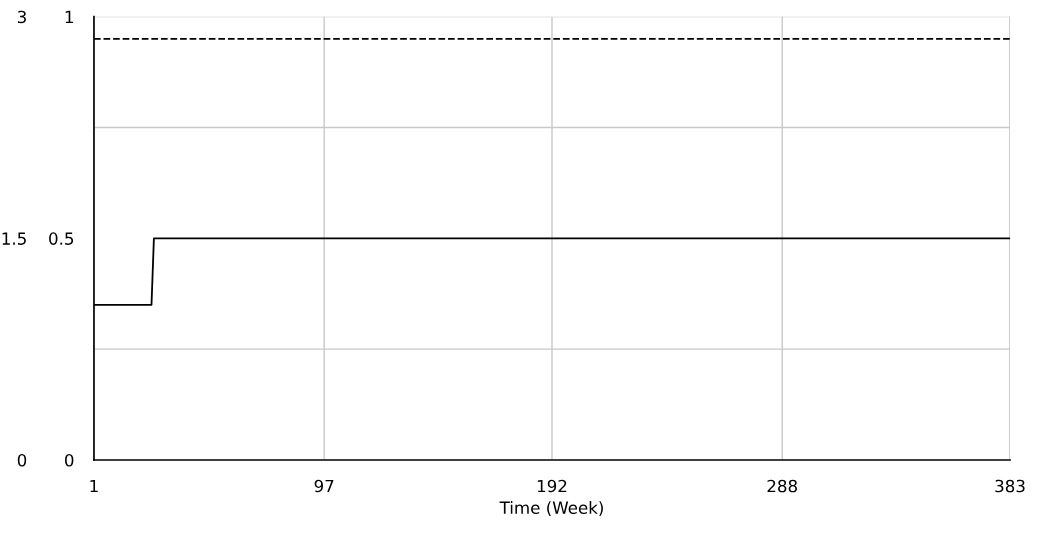 The width and height of the screenshot is (1037, 556). I want to click on y2-tick-label: 0, so click(22, 460).